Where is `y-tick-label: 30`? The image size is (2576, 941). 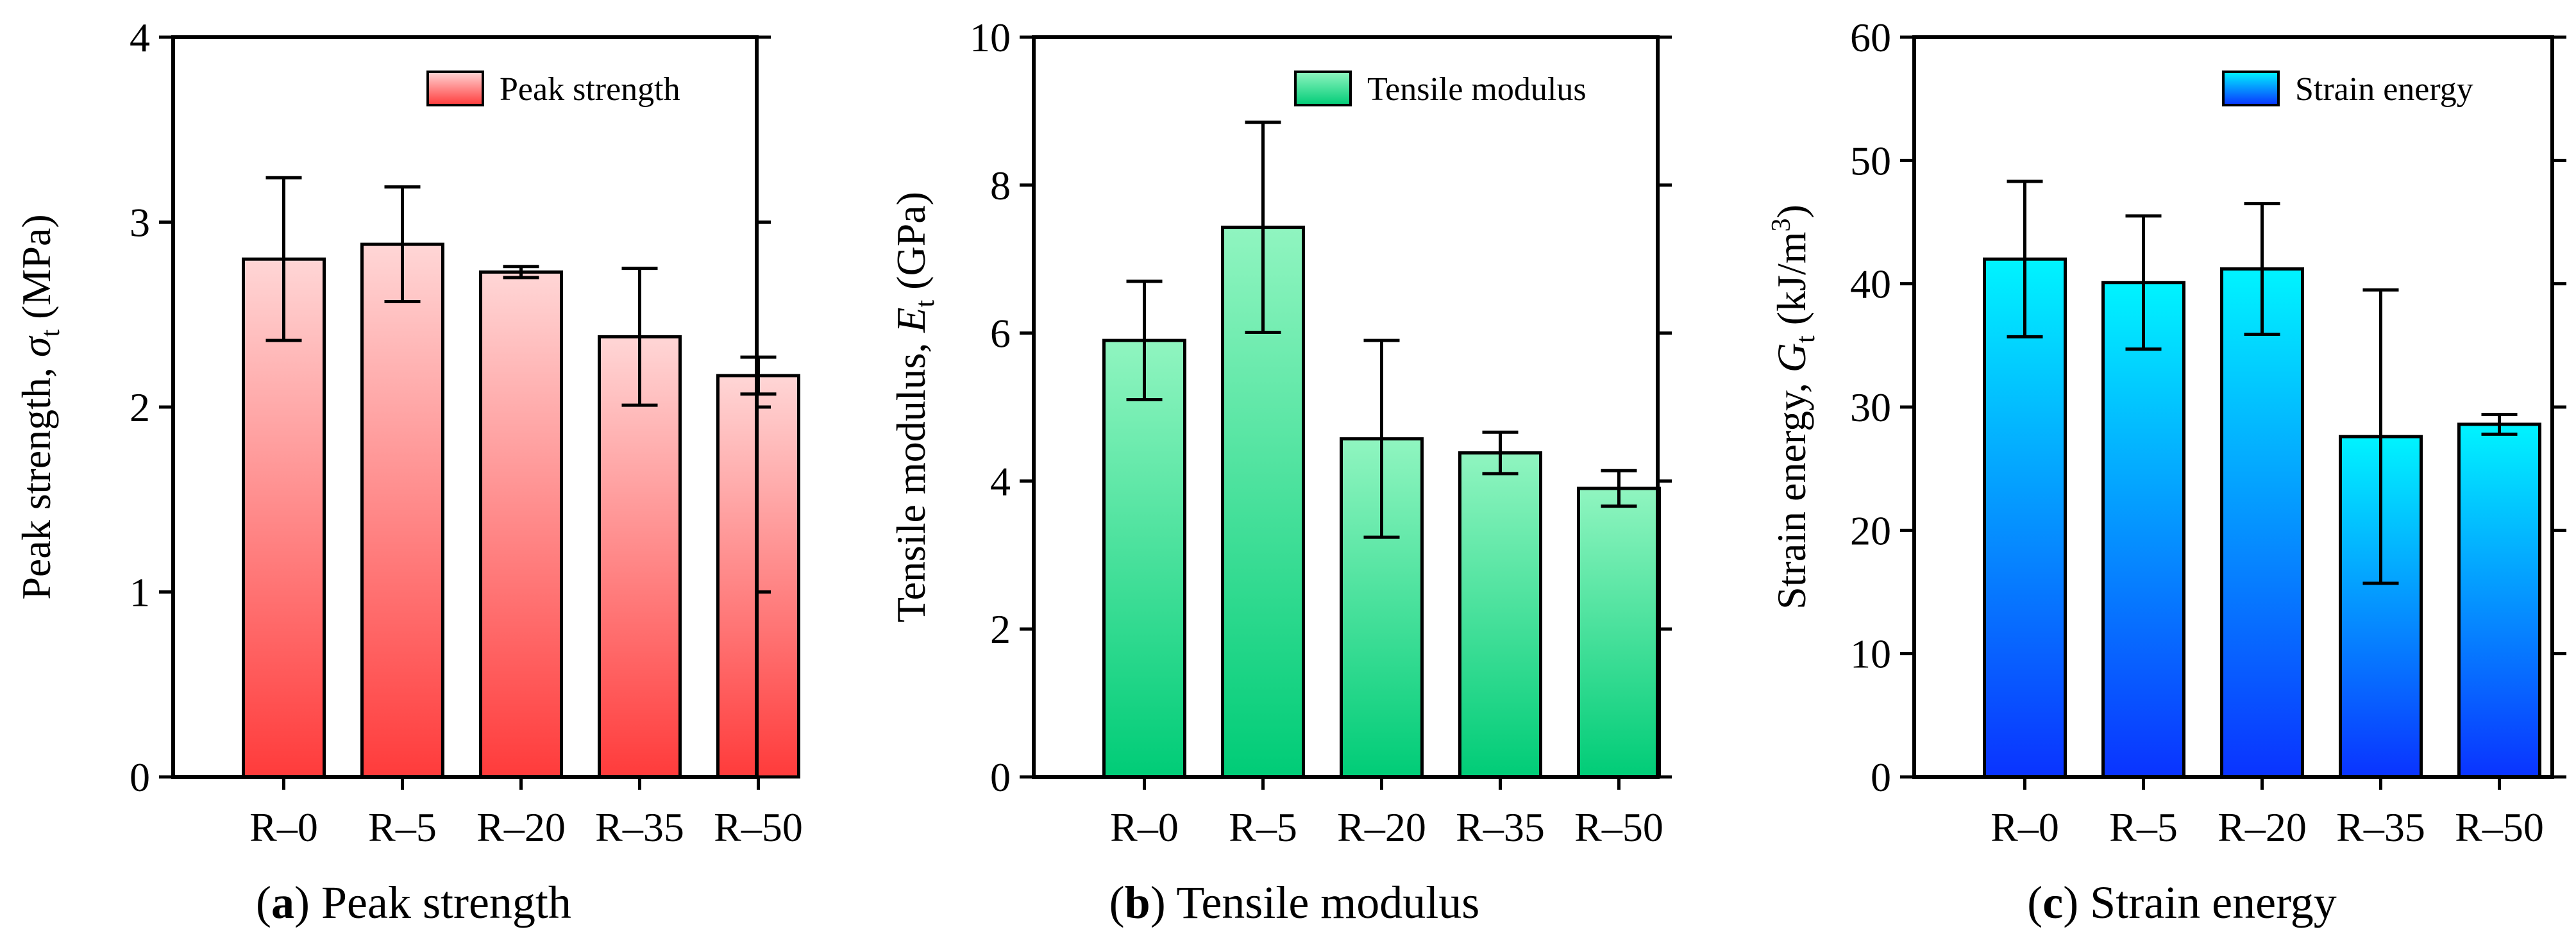 y-tick-label: 30 is located at coordinates (1870, 407).